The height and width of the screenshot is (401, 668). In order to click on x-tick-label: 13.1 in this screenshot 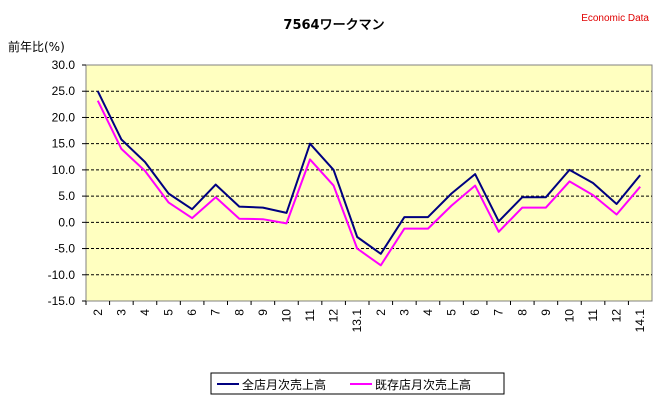, I will do `click(357, 321)`.